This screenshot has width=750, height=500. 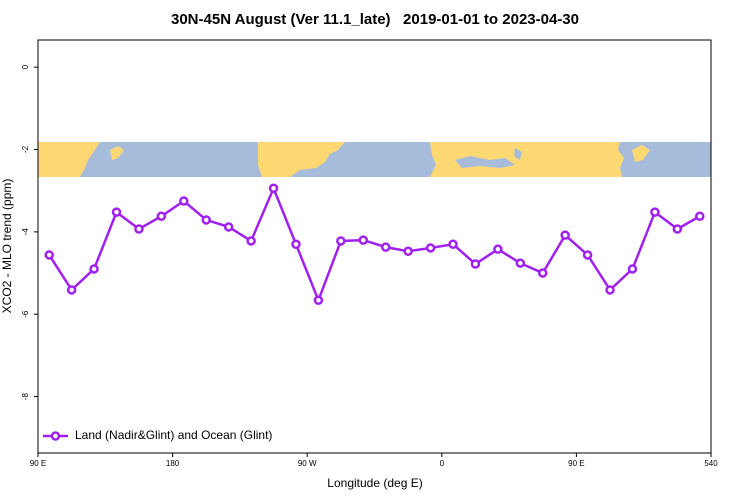 I want to click on legend-label: Land (Nadir&Glint) and Ocean (Glint), so click(x=173, y=435).